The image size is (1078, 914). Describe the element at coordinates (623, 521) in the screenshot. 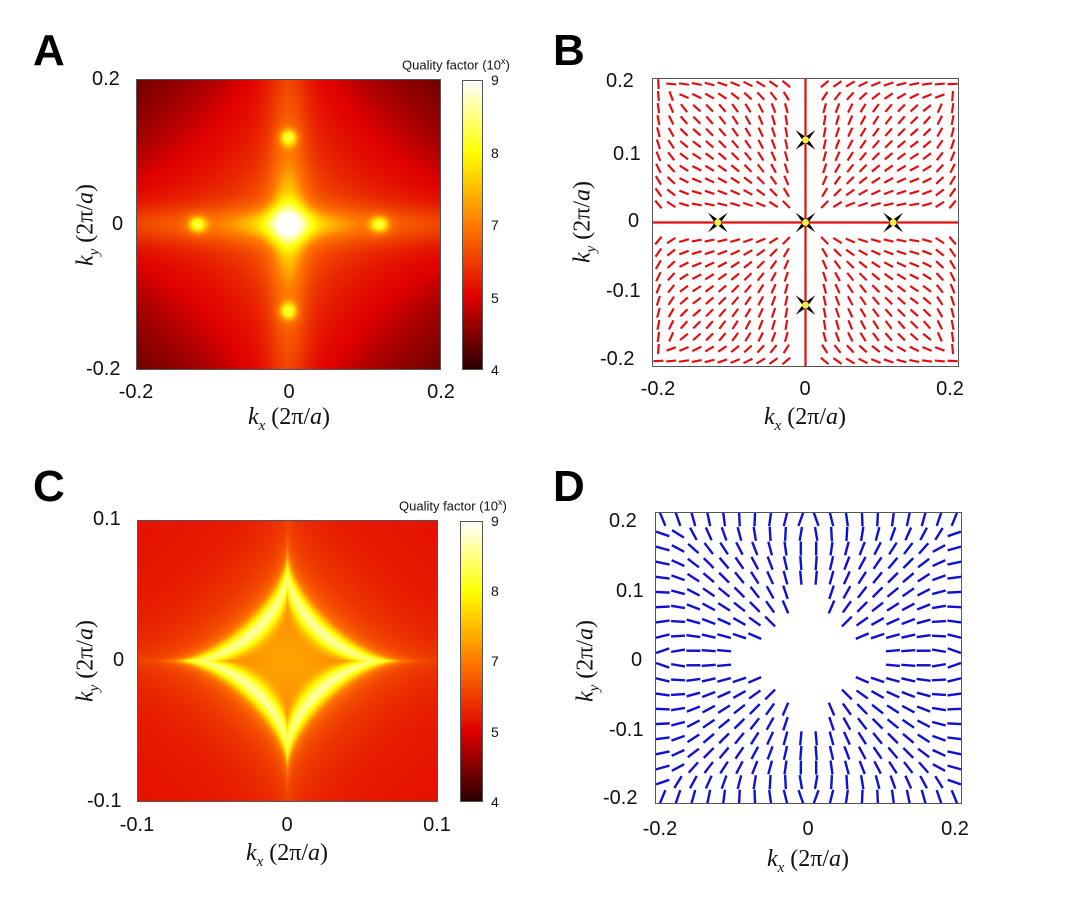

I see `y-tick-d: 0.2` at that location.